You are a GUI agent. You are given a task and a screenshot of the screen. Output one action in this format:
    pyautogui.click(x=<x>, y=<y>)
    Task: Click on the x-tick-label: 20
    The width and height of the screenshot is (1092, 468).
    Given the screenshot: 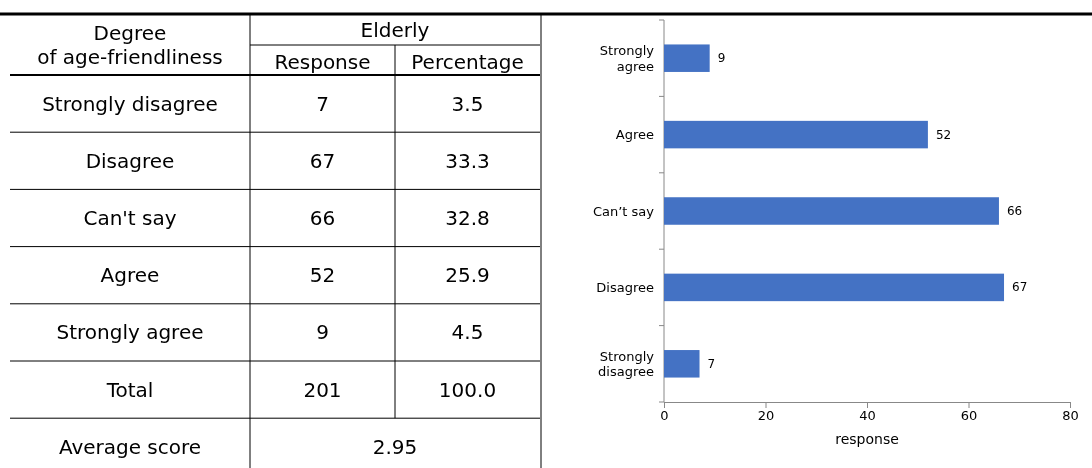 What is the action you would take?
    pyautogui.click(x=766, y=416)
    